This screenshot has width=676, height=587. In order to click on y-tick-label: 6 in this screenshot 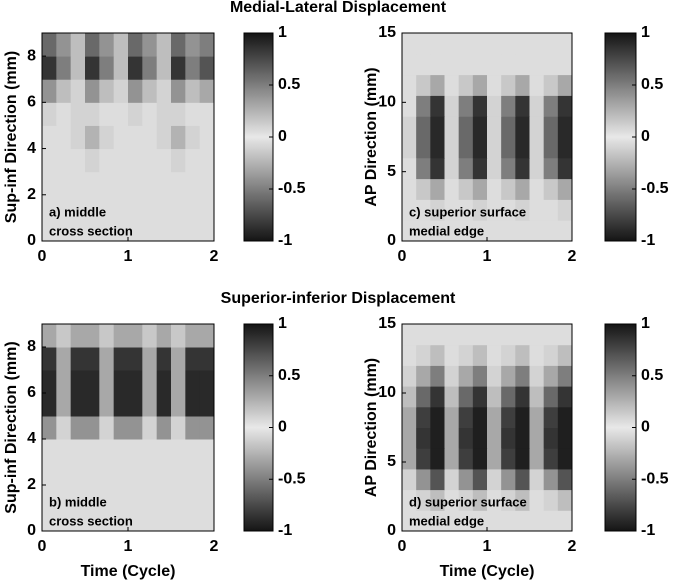, I will do `click(31, 102)`.